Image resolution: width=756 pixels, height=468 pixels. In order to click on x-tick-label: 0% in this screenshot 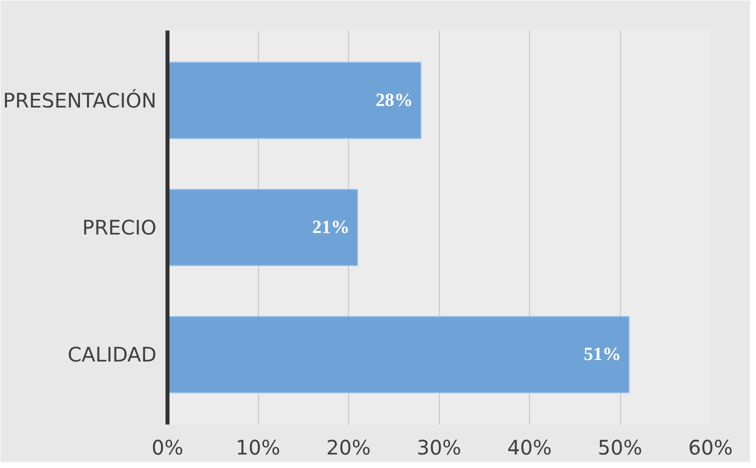, I will do `click(168, 448)`.